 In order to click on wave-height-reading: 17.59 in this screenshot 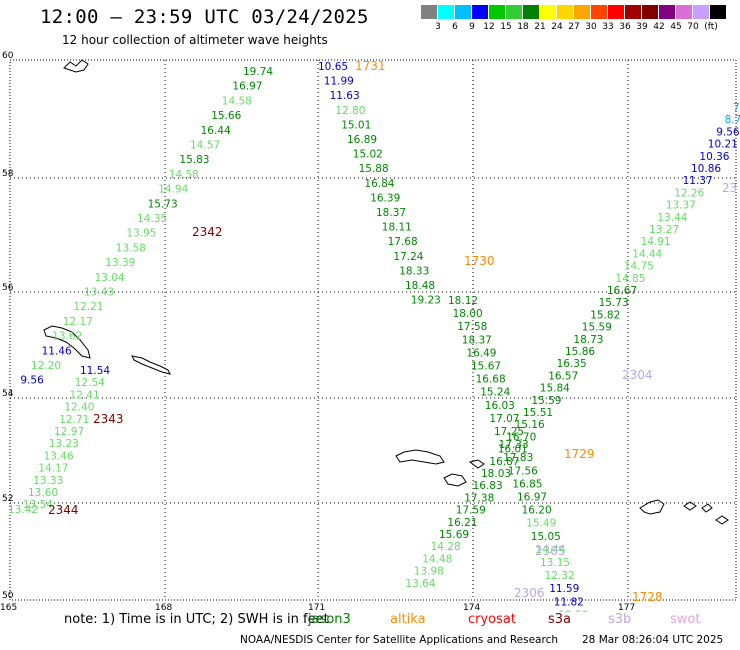, I will do `click(471, 511)`.